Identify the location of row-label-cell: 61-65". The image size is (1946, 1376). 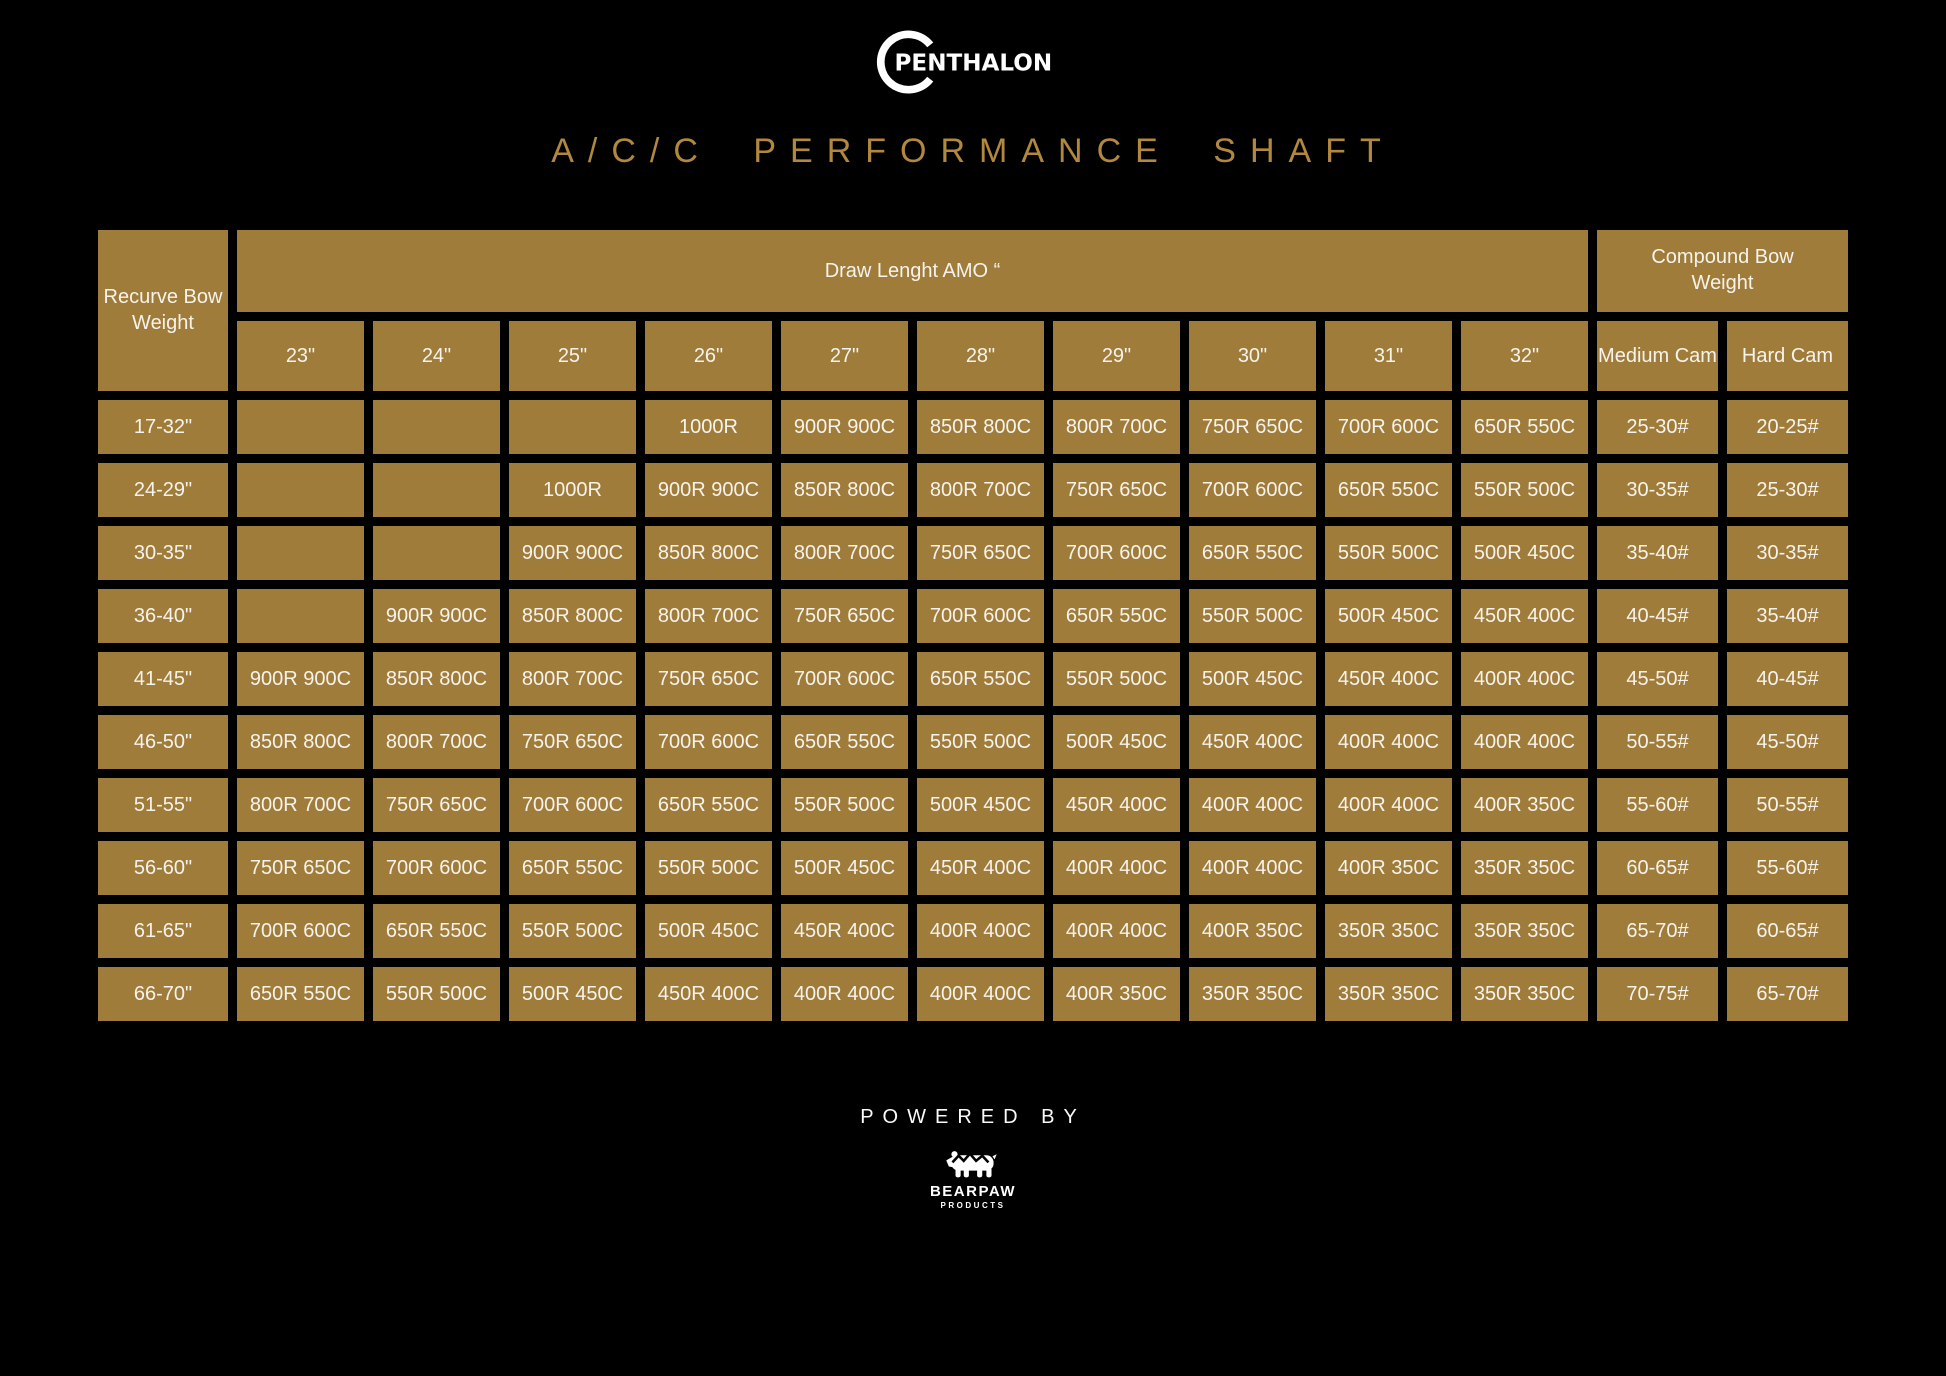
(163, 931).